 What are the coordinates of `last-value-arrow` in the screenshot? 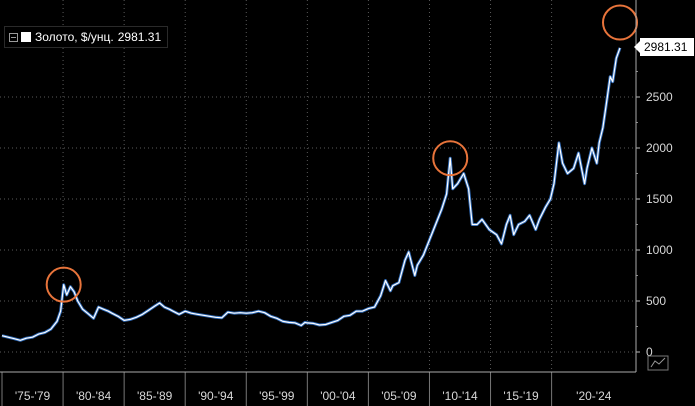 It's located at (637, 47).